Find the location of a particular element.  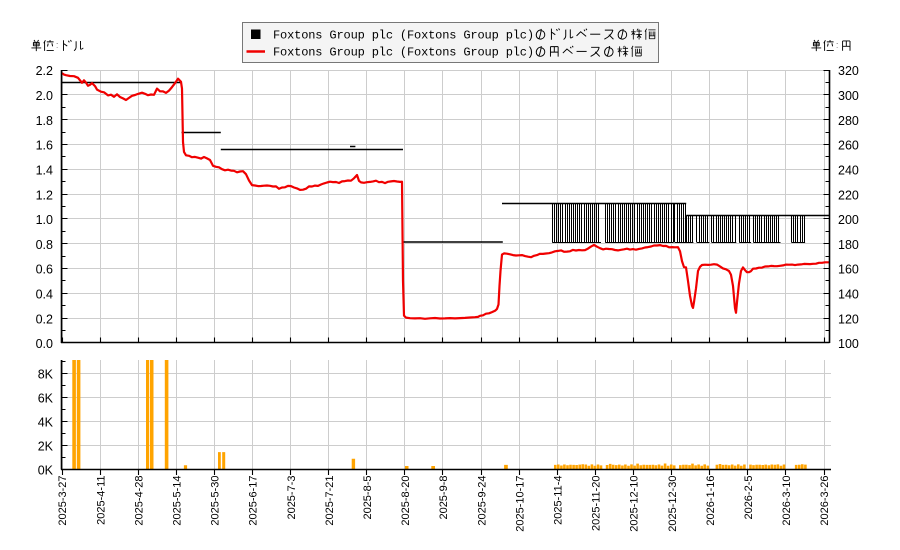

svg-text: 2025-12-10 is located at coordinates (635, 504).